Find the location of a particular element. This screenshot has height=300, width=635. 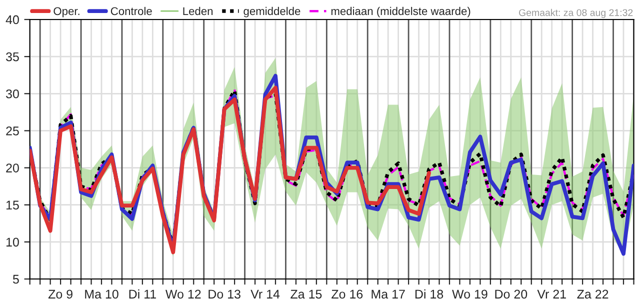

x-tick-label: Za 22 is located at coordinates (592, 294).